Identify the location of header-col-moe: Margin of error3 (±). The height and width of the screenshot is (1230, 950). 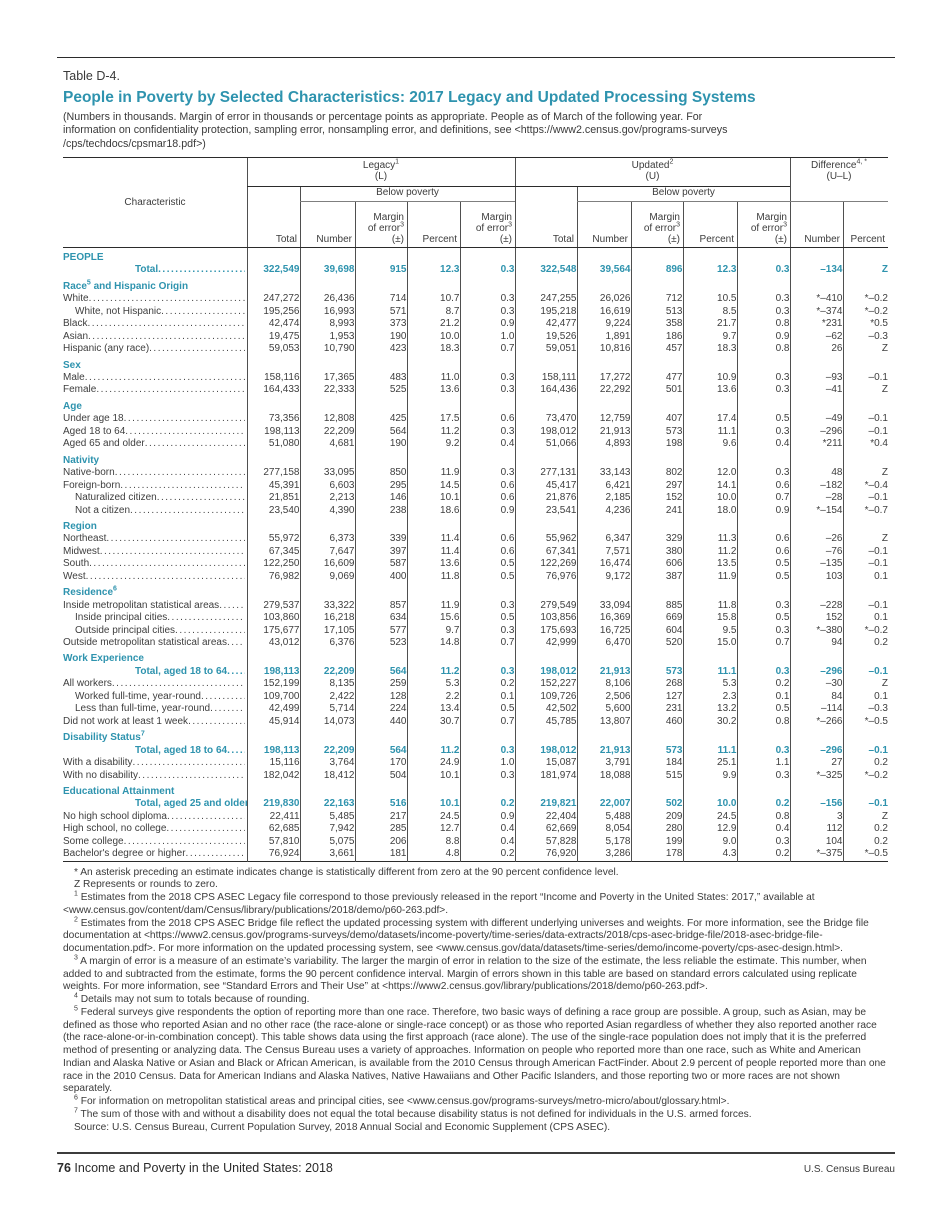
(385, 228).